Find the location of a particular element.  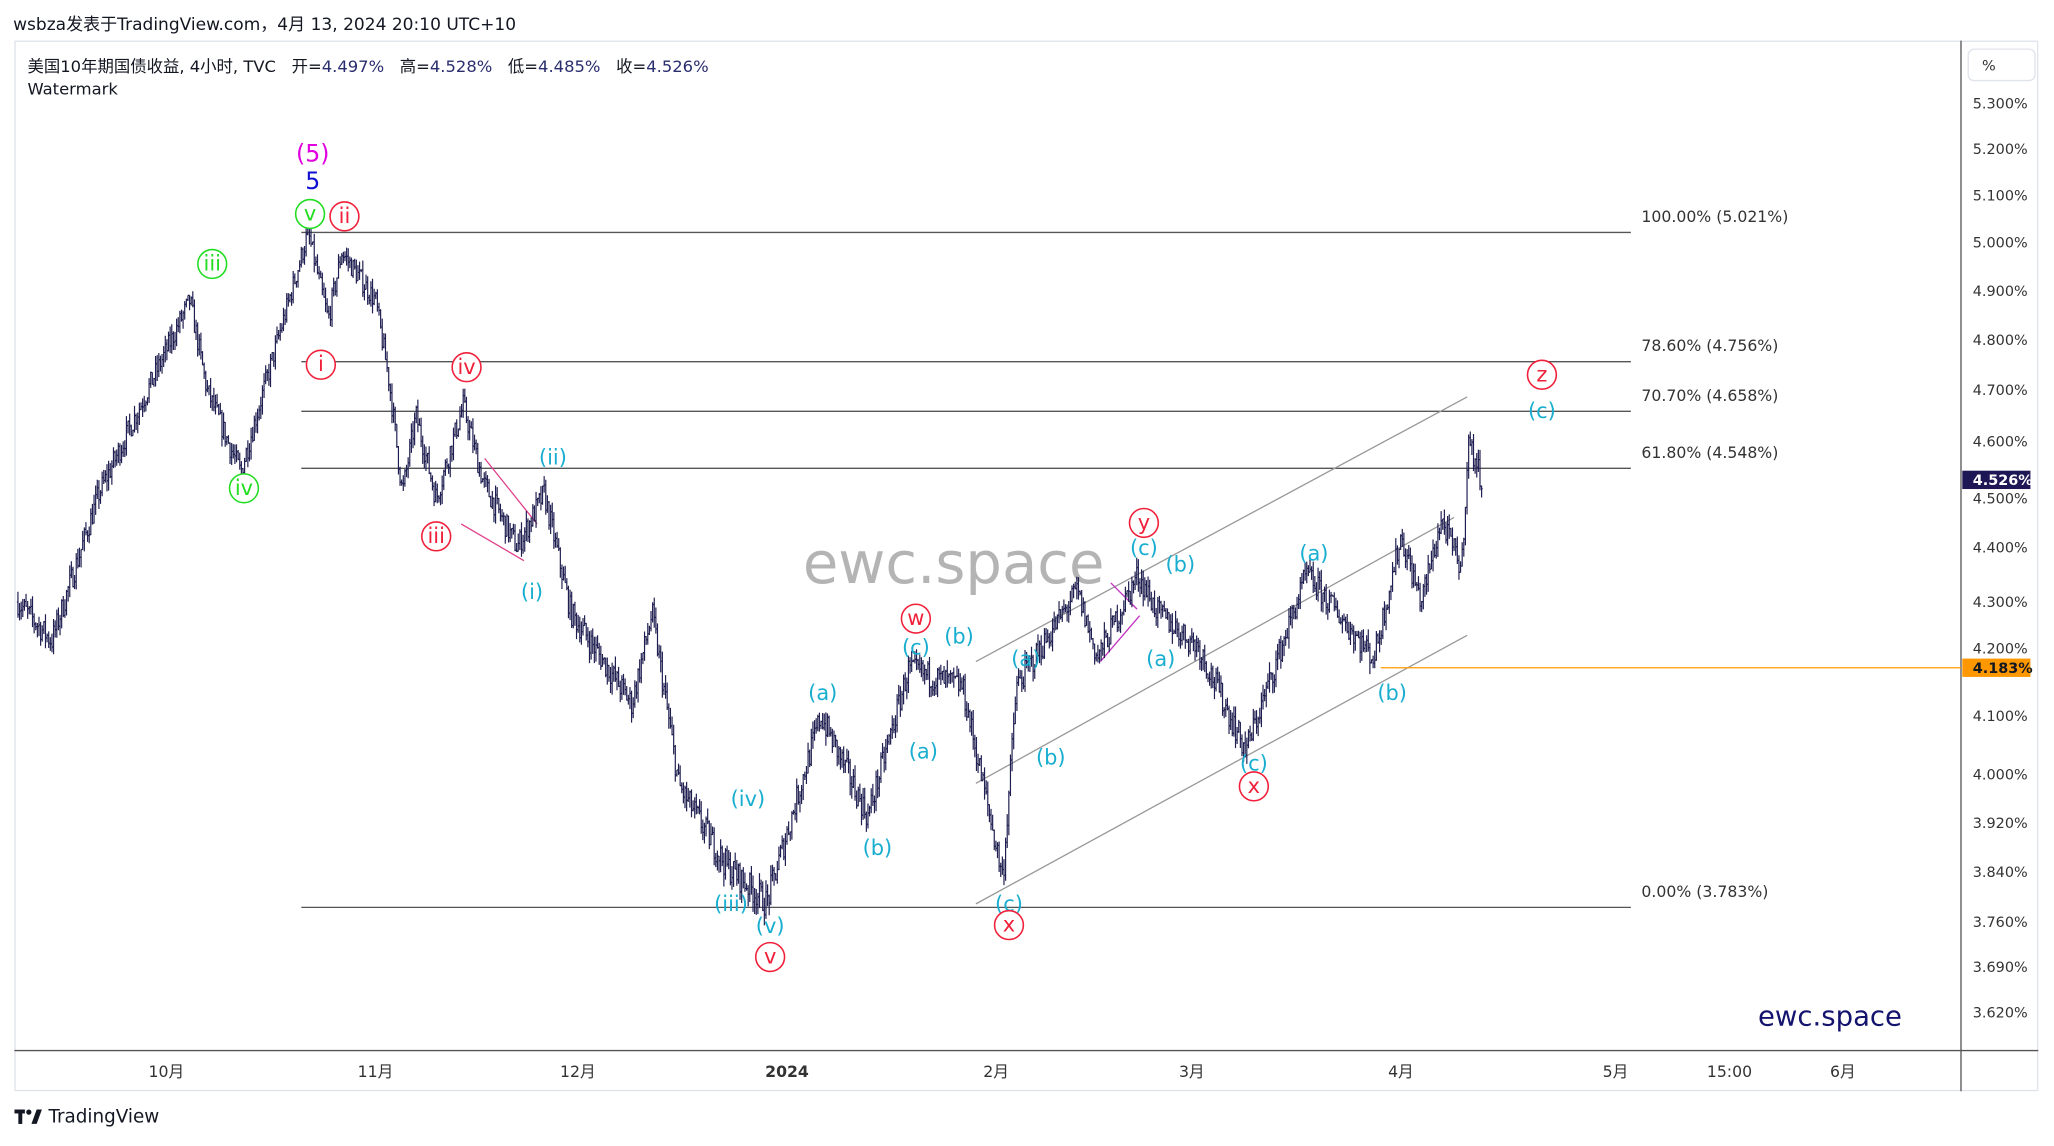

footer-logo: TradingView is located at coordinates (86, 1117).